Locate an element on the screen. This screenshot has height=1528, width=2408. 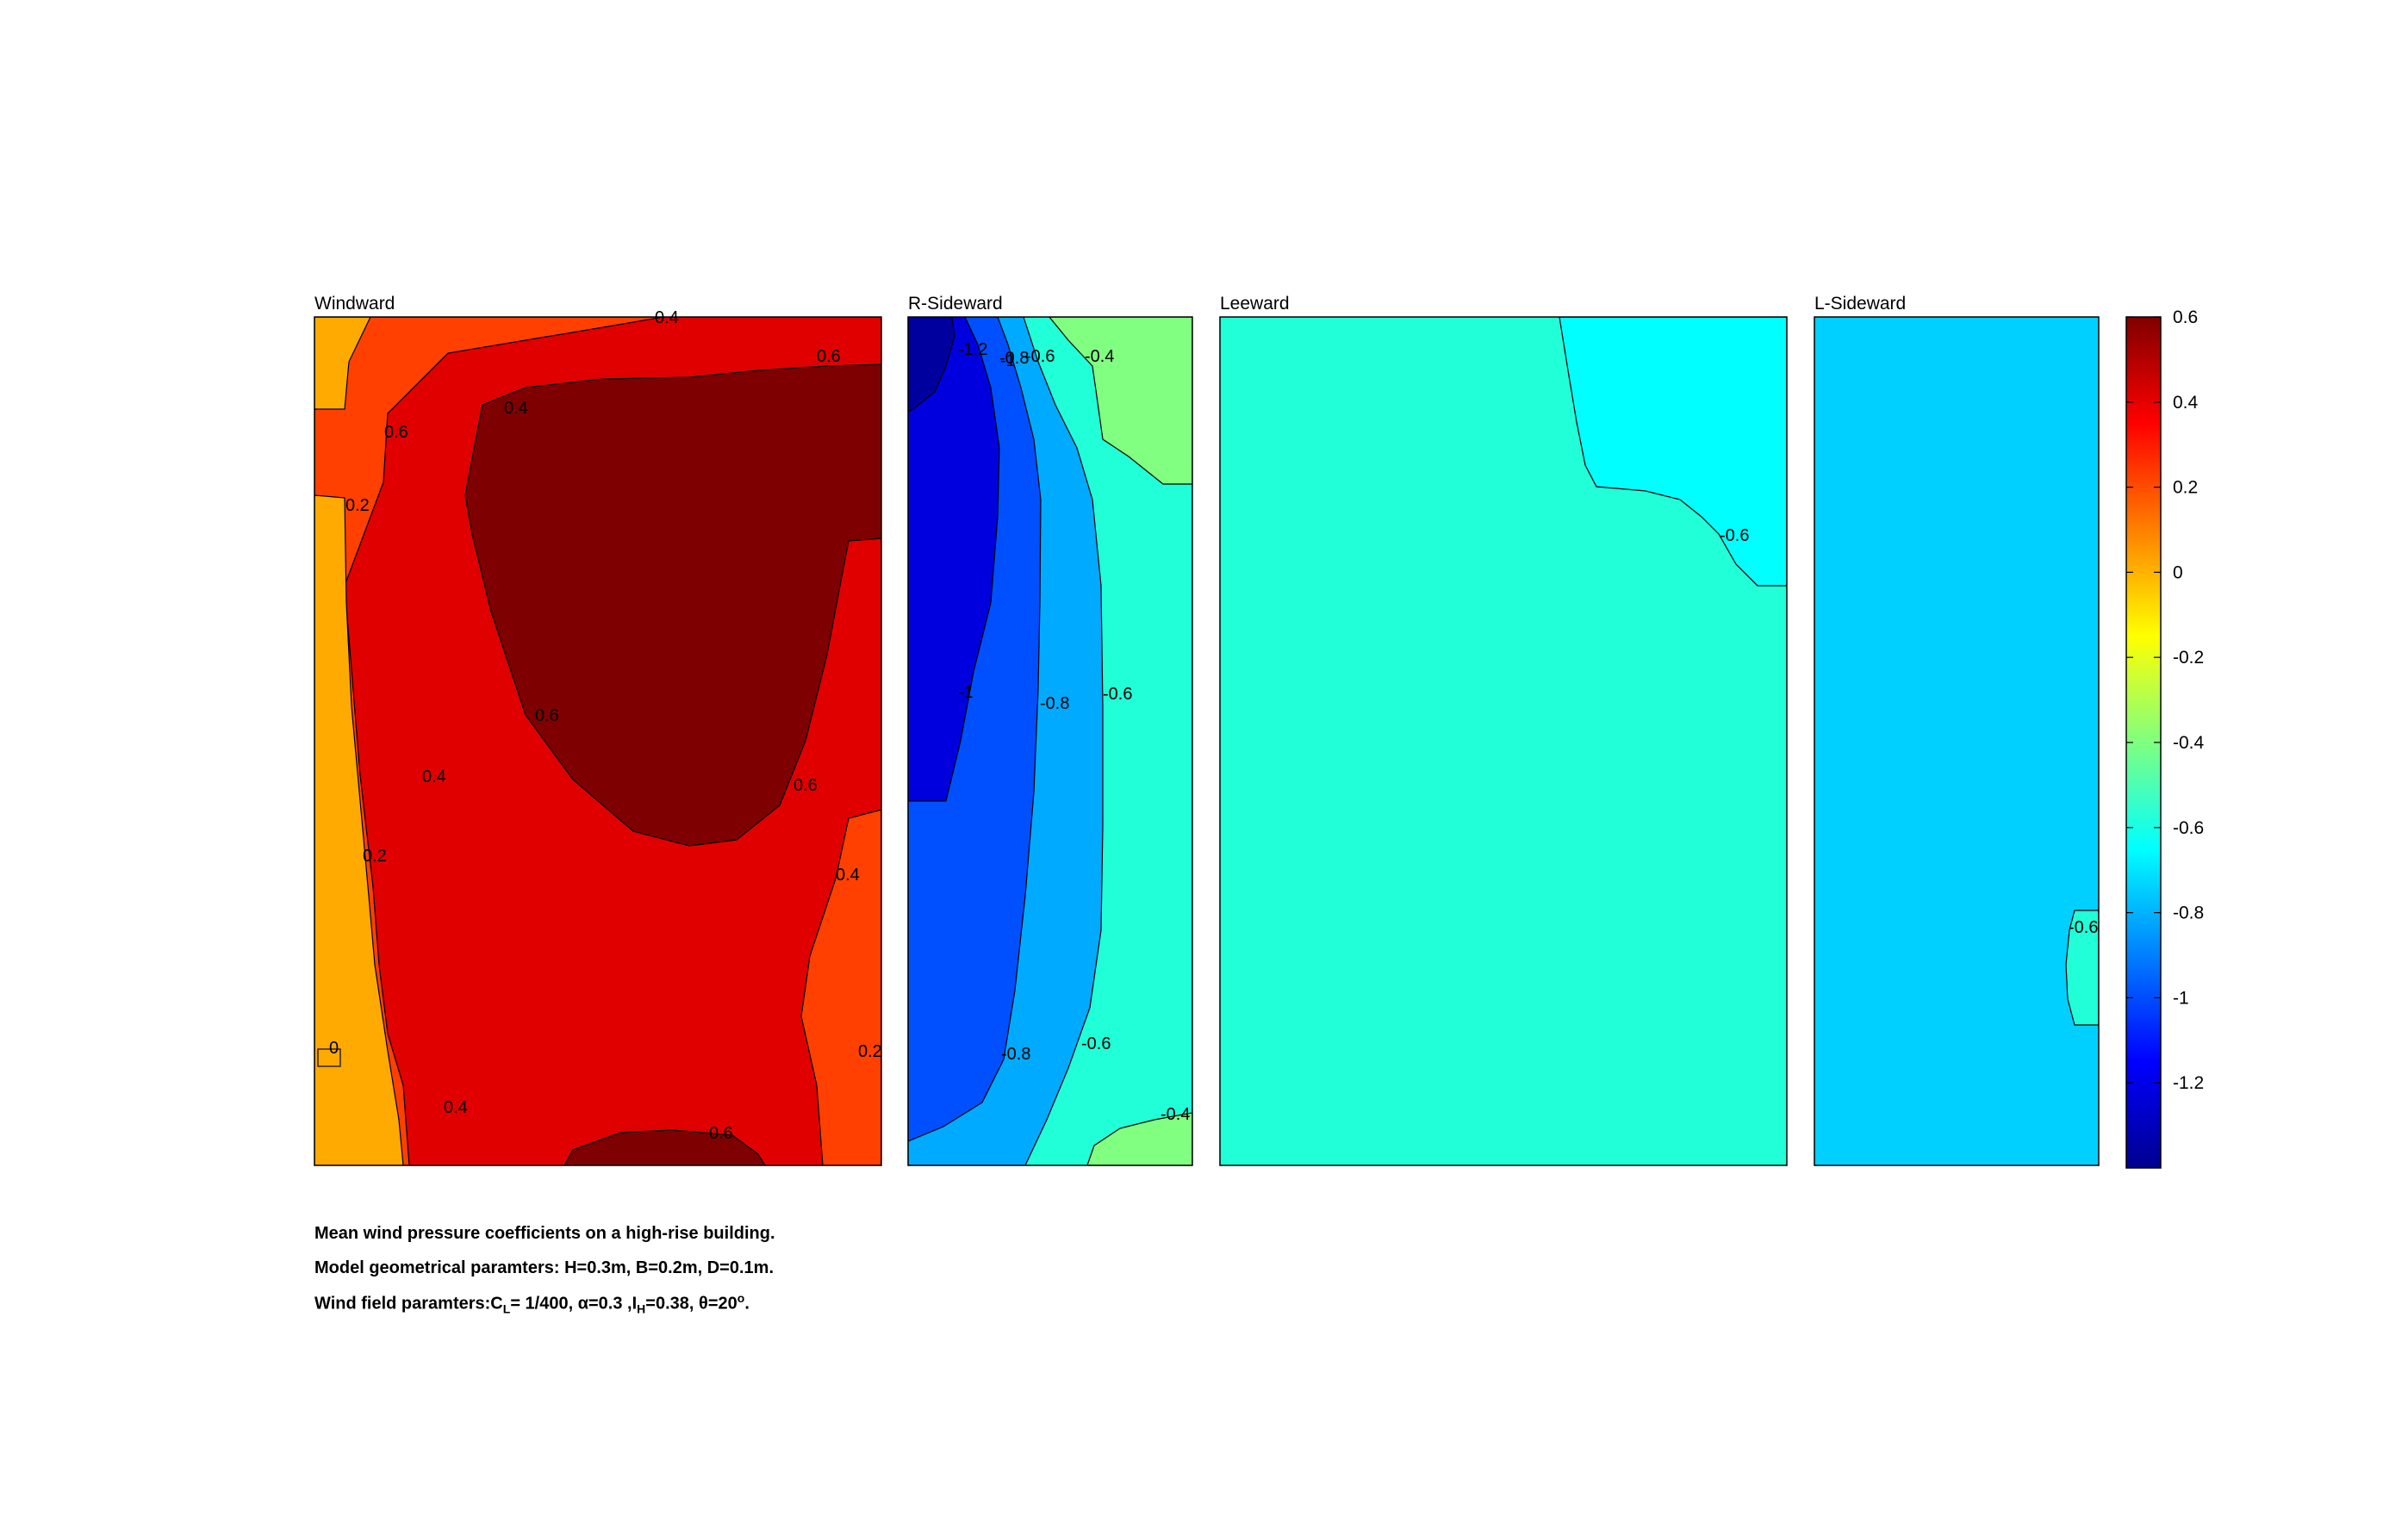
colorbar-tick-label: -1.2 is located at coordinates (2189, 1083).